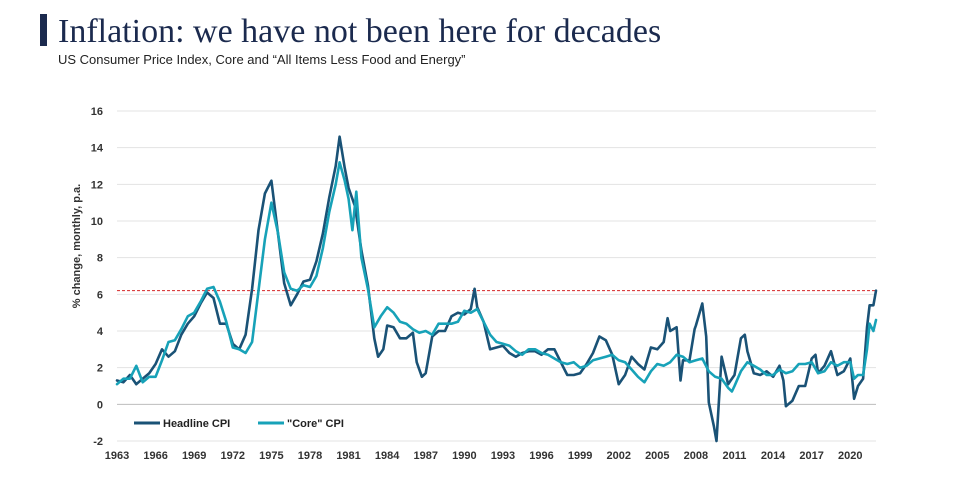 This screenshot has width=960, height=494. Describe the element at coordinates (503, 456) in the screenshot. I see `x-tick-label: 1993` at that location.